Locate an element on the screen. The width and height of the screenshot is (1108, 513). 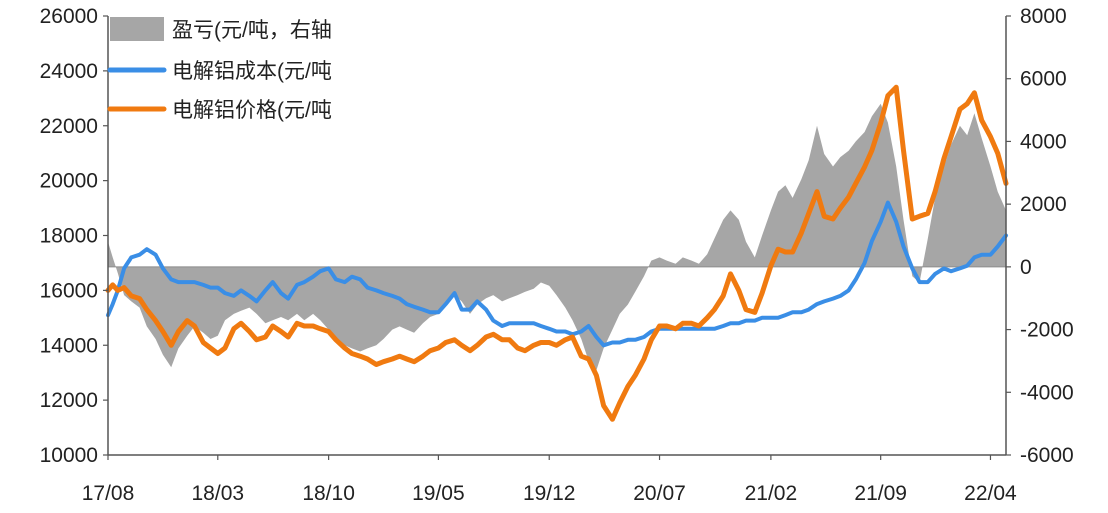
right-tick-label: -2000 is located at coordinates (1047, 330).